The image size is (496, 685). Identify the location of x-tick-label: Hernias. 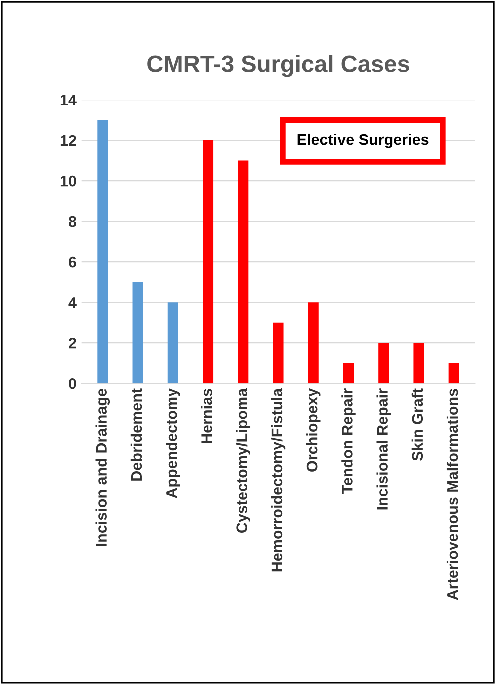
(206, 416).